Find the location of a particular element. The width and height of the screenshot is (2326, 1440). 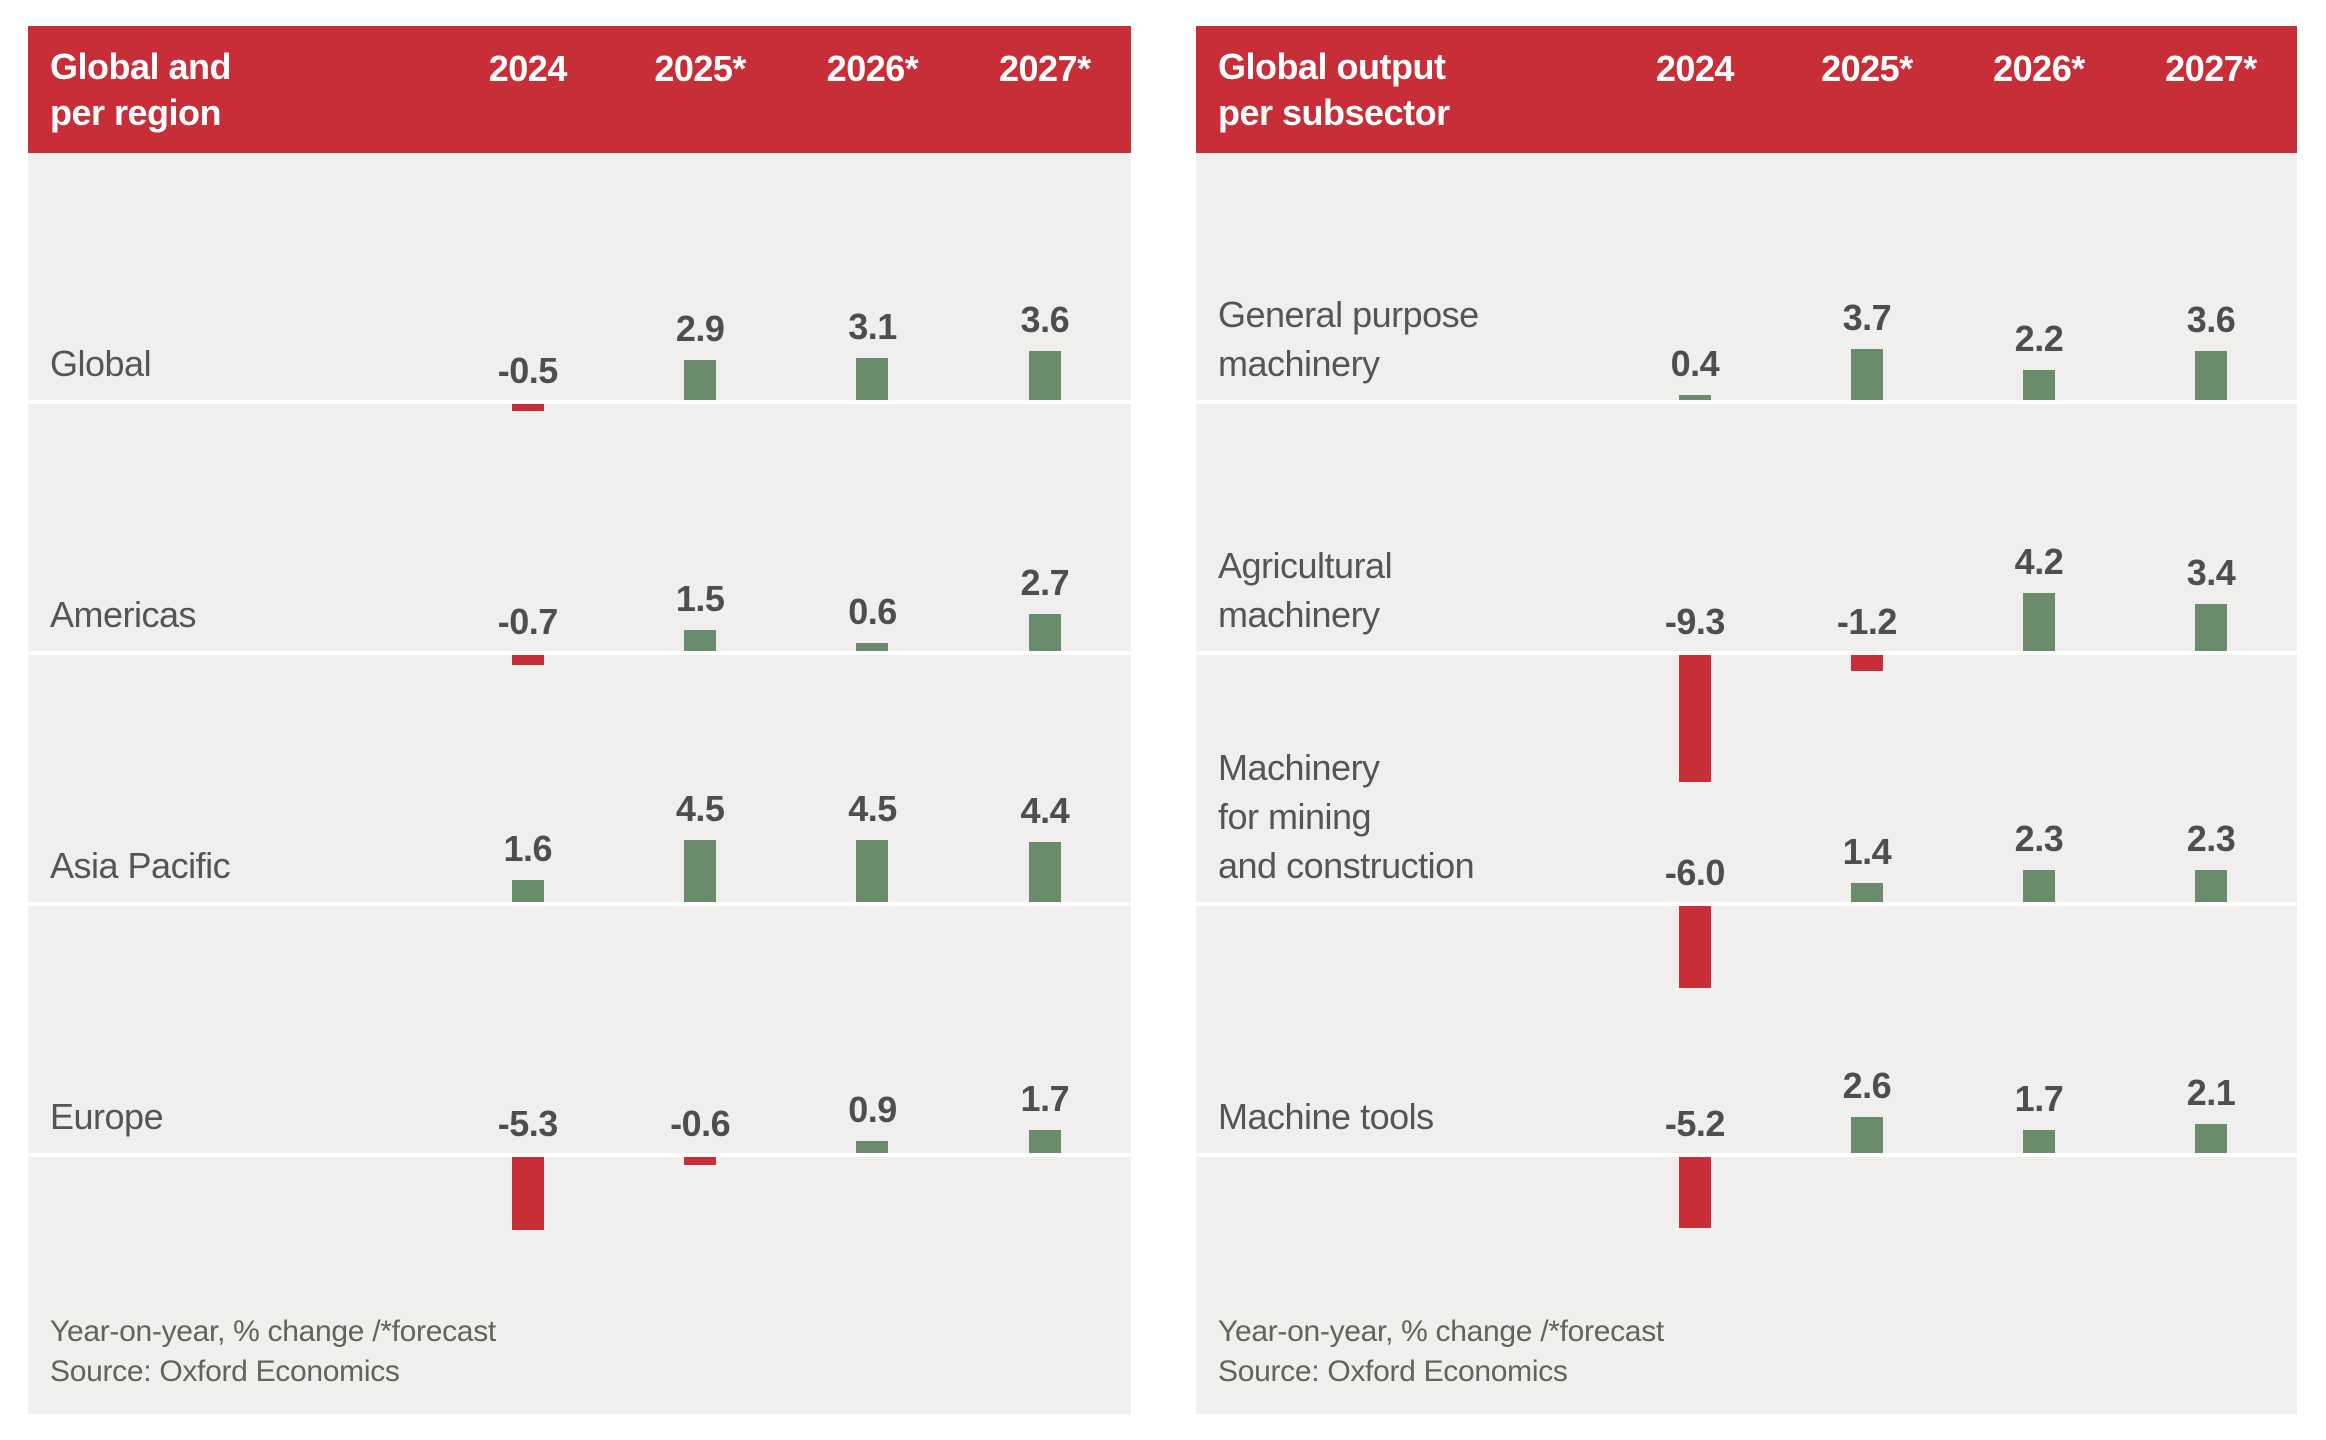

row-label-line: Asia Pacific is located at coordinates (140, 865).